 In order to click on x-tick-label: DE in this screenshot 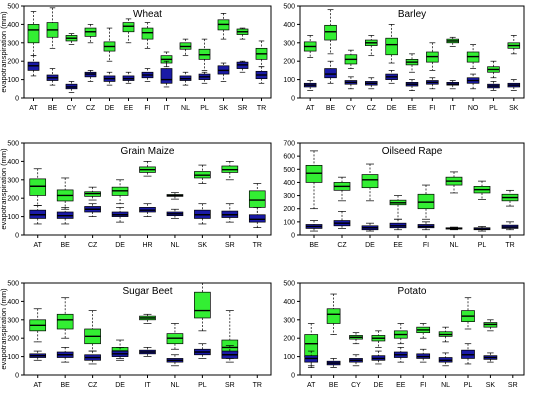, I will do `click(370, 245)`.